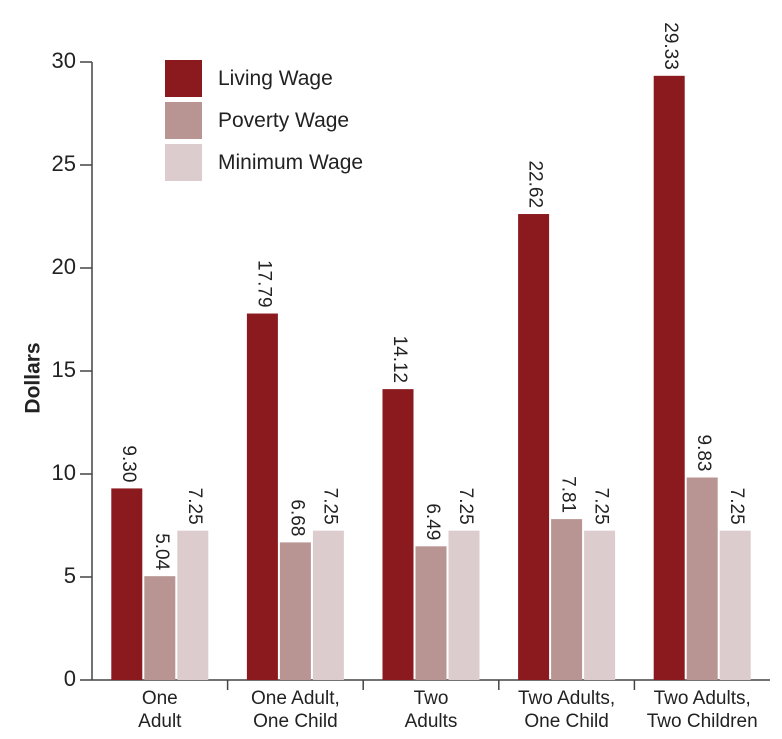 The image size is (782, 739). What do you see at coordinates (568, 494) in the screenshot?
I see `data-label: 7.81` at bounding box center [568, 494].